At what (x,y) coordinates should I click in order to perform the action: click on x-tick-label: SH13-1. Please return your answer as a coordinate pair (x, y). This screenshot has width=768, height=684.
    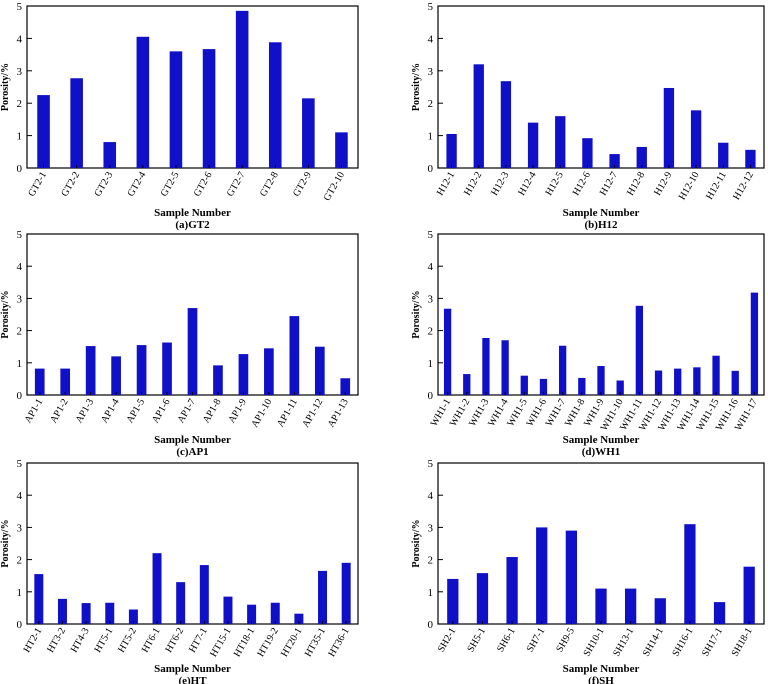
    Looking at the image, I should click on (623, 642).